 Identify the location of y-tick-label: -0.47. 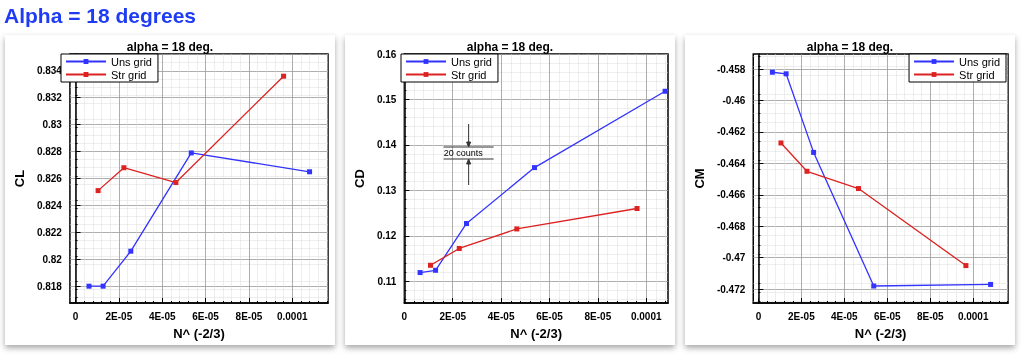
(734, 258).